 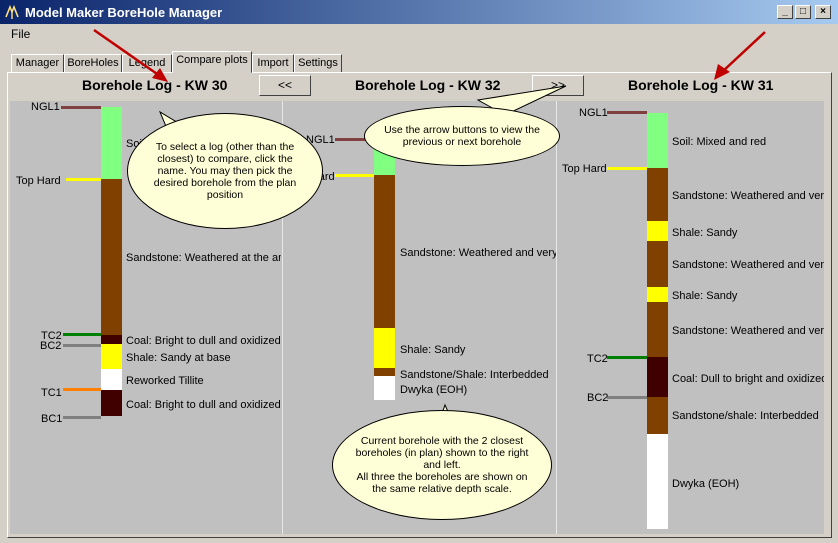 I want to click on right-layer-label: Coal: Dull to bright and oxidized, so click(x=748, y=379).